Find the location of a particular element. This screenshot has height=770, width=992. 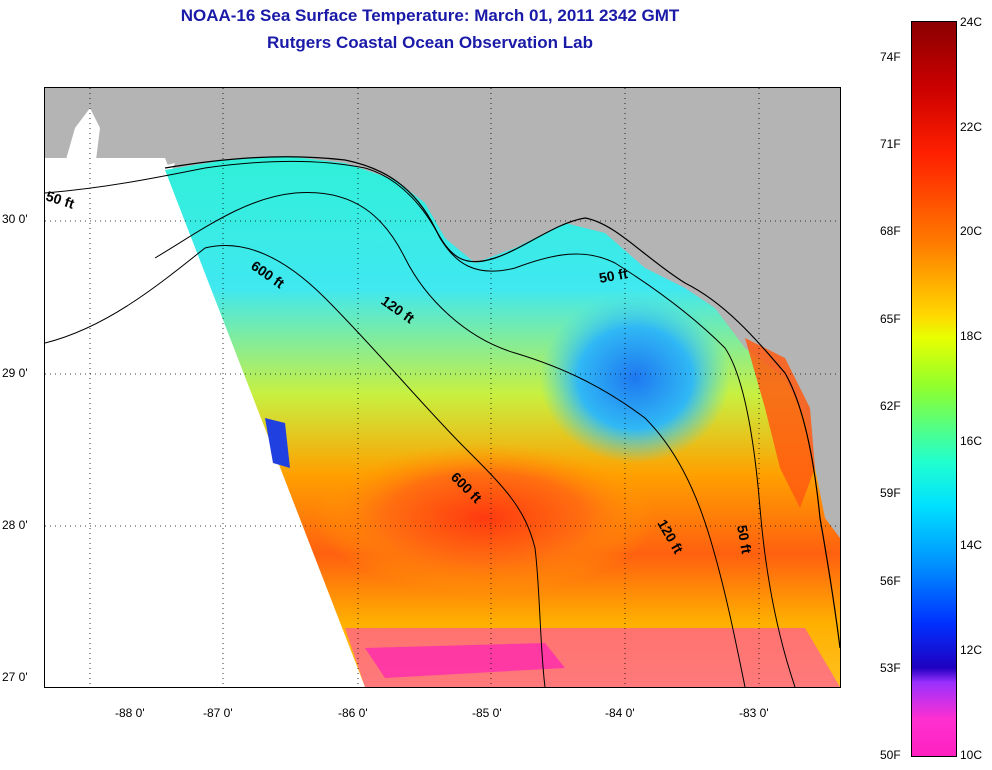

lat-label: 27 0' is located at coordinates (15, 677).